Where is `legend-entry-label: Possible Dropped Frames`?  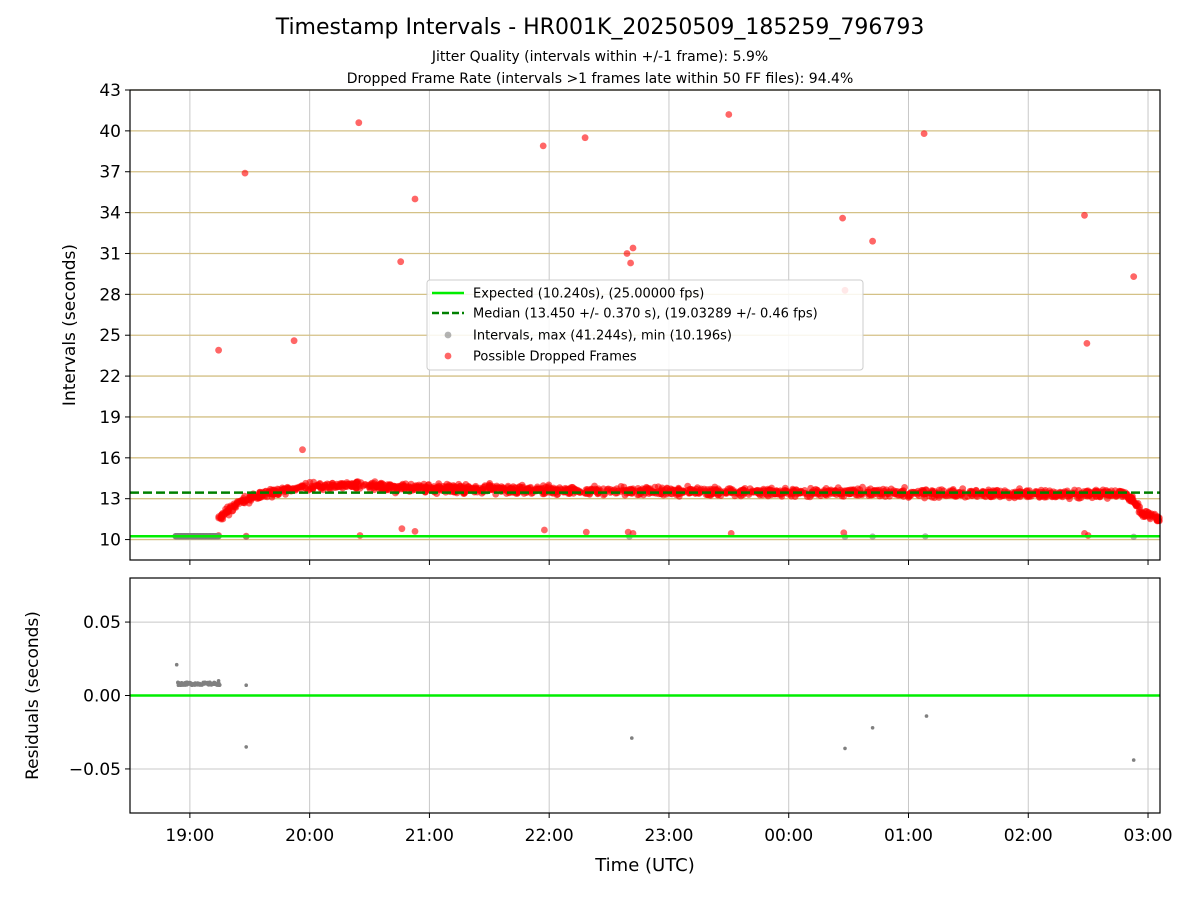
legend-entry-label: Possible Dropped Frames is located at coordinates (555, 357).